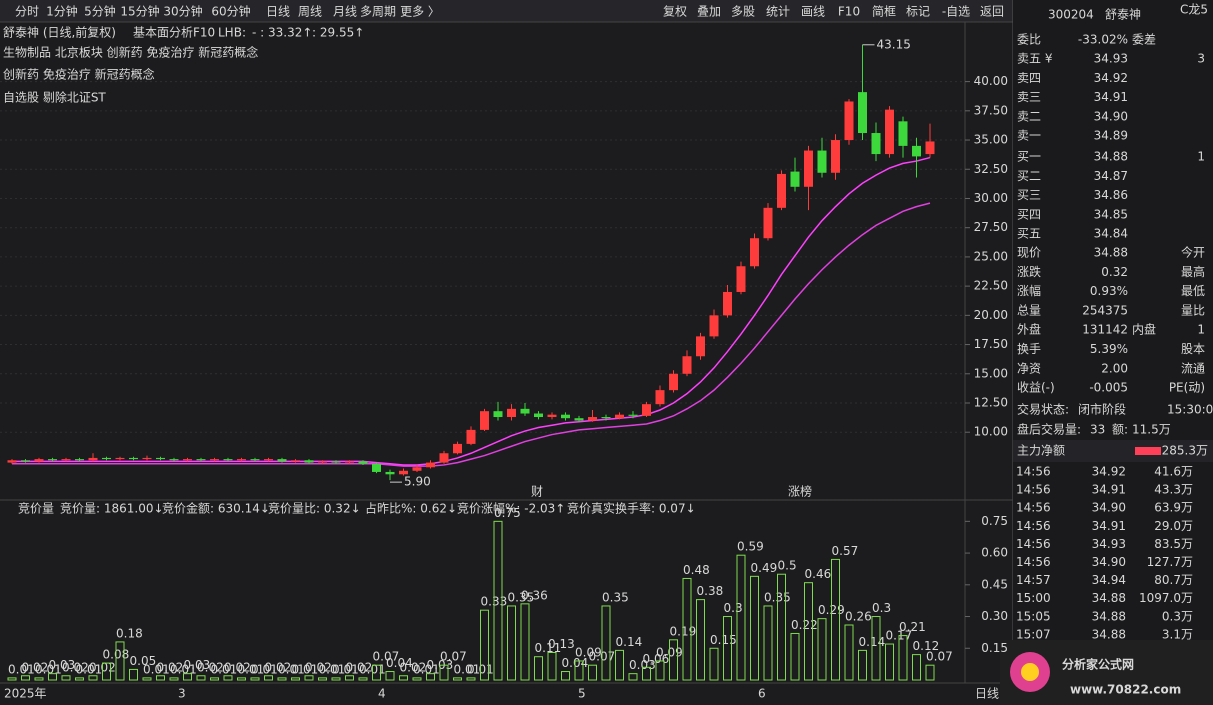 The width and height of the screenshot is (1213, 705). What do you see at coordinates (1105, 330) in the screenshot?
I see `stats-value: 131142` at bounding box center [1105, 330].